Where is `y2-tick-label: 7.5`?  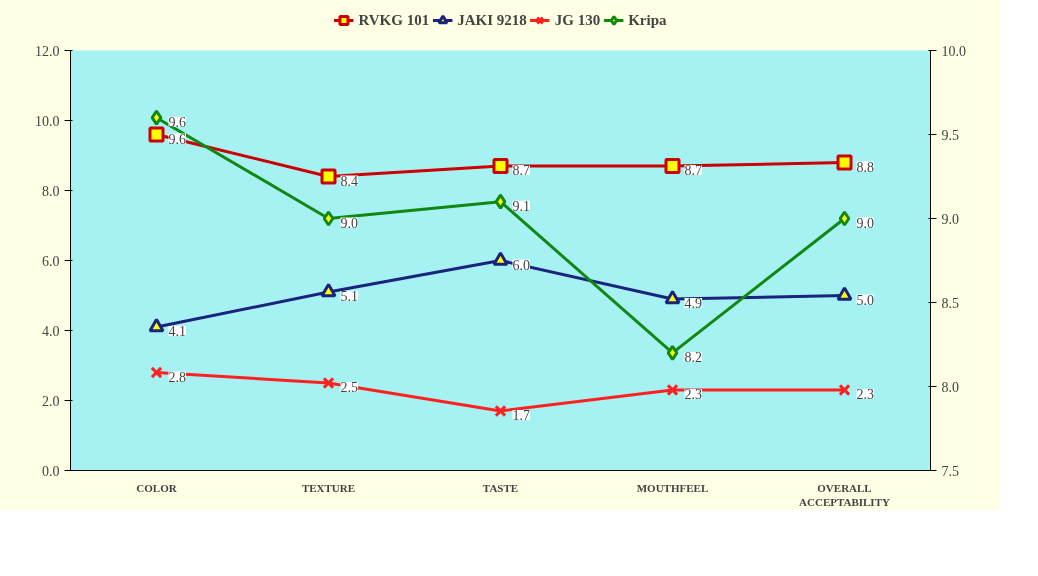
y2-tick-label: 7.5 is located at coordinates (950, 471).